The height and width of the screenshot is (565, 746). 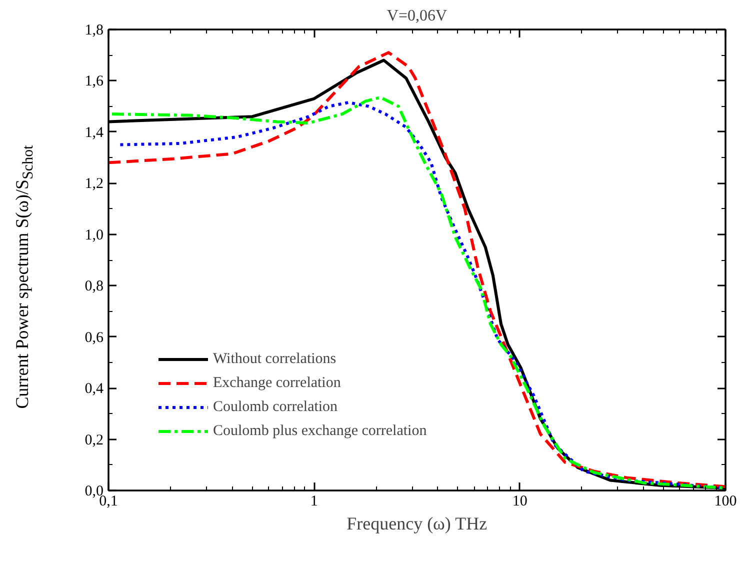 I want to click on x-tick-label: 100, so click(x=725, y=502).